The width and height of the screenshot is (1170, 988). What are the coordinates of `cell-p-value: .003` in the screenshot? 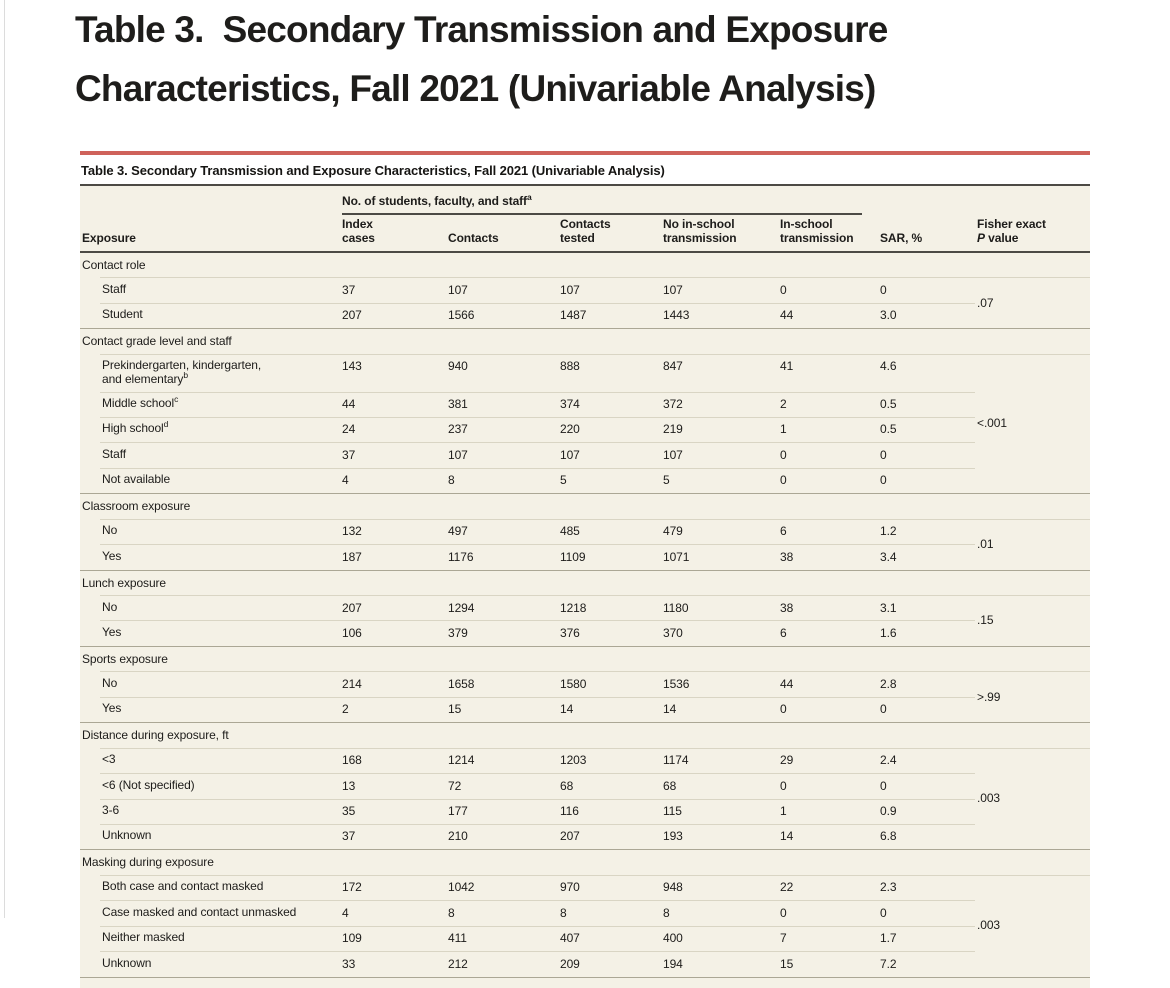 It's located at (1033, 925).